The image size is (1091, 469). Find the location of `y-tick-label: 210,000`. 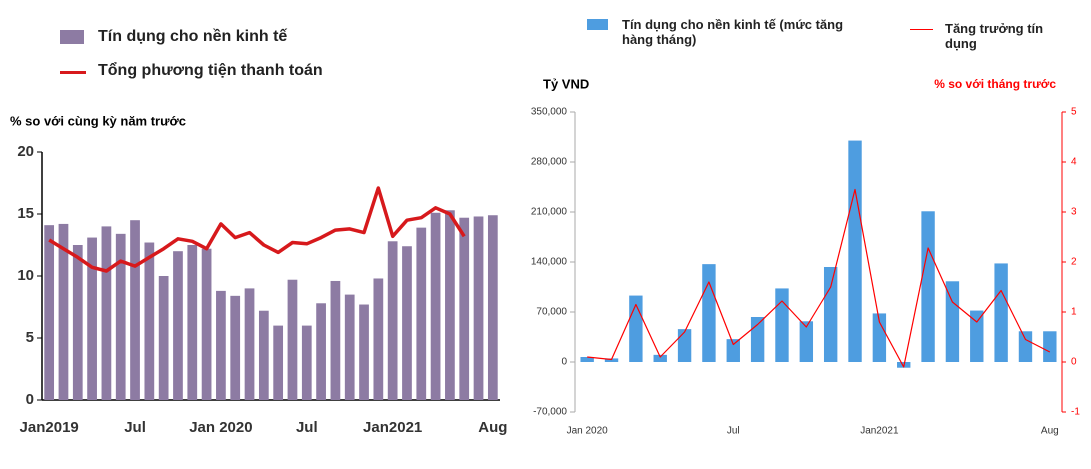

y-tick-label: 210,000 is located at coordinates (549, 212).